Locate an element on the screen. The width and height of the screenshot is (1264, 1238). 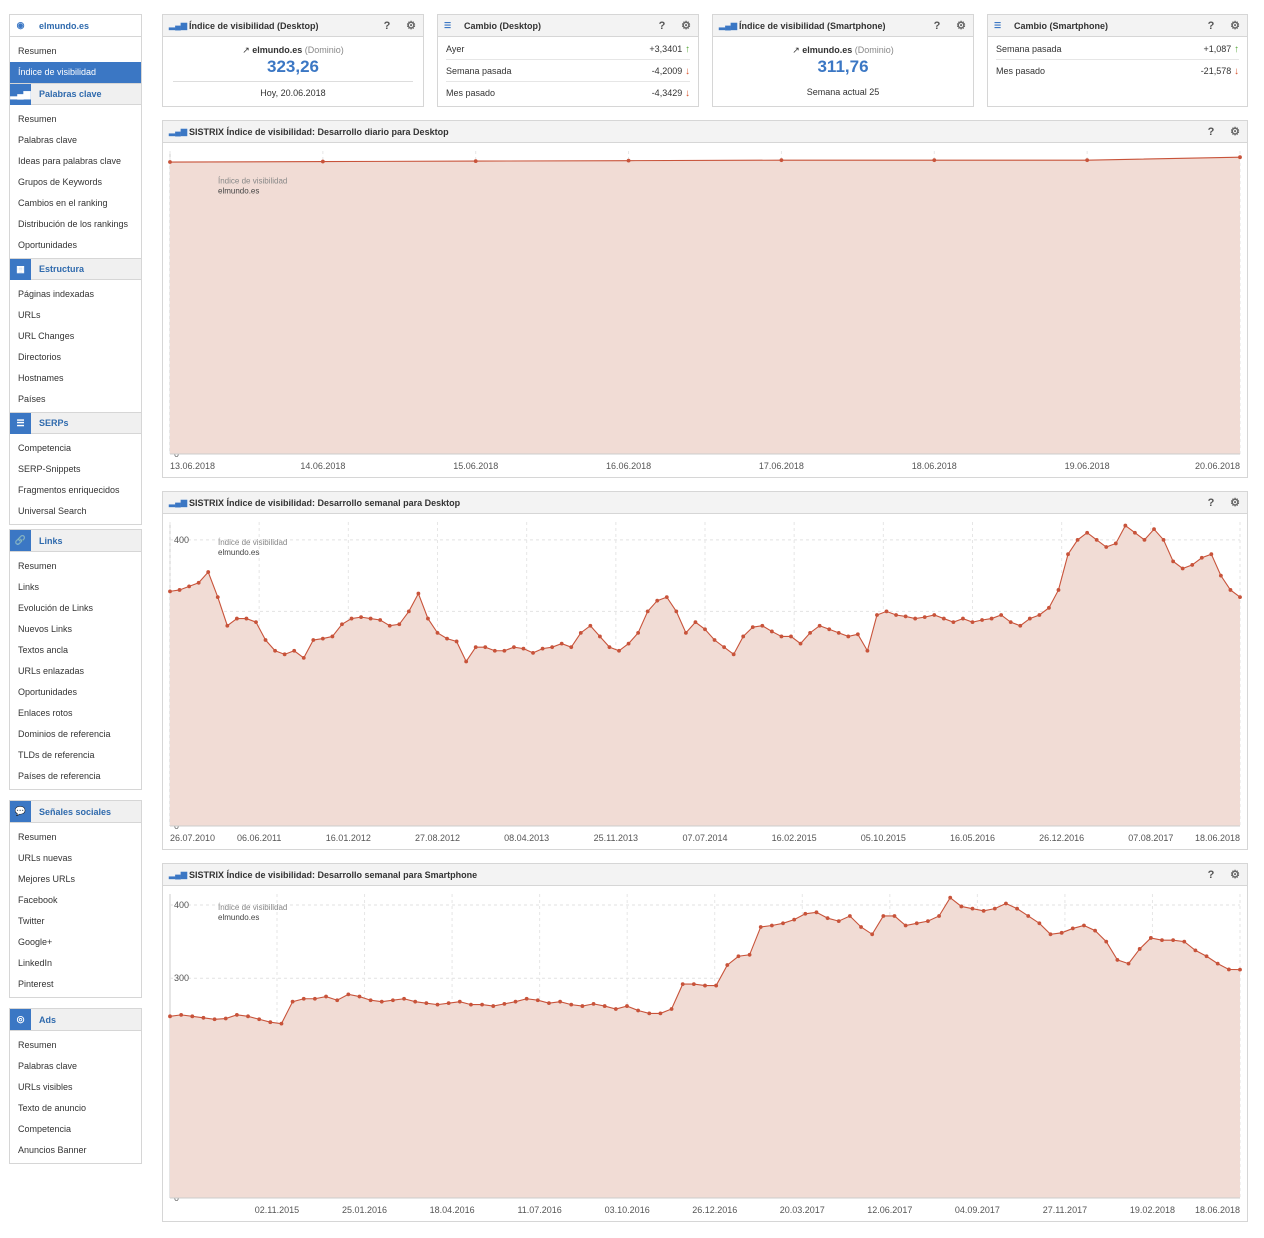
sidebar-item-distribucion-de-los-rankings: Distribución de los rankings is located at coordinates (73, 224).